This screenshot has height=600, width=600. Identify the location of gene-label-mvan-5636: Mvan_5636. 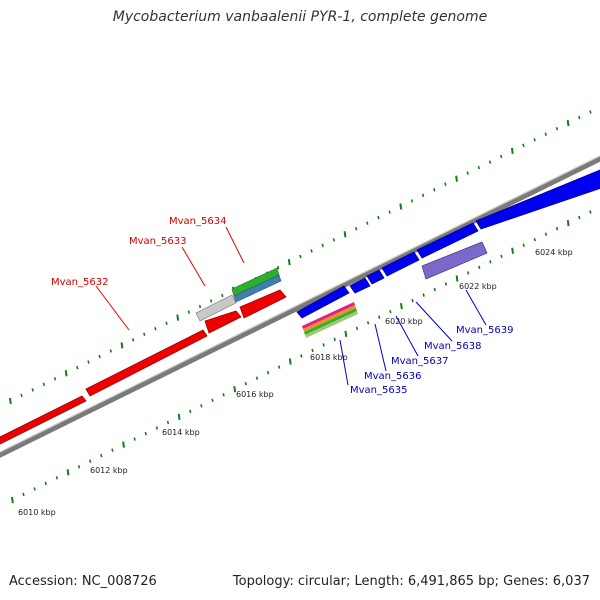
(392, 376).